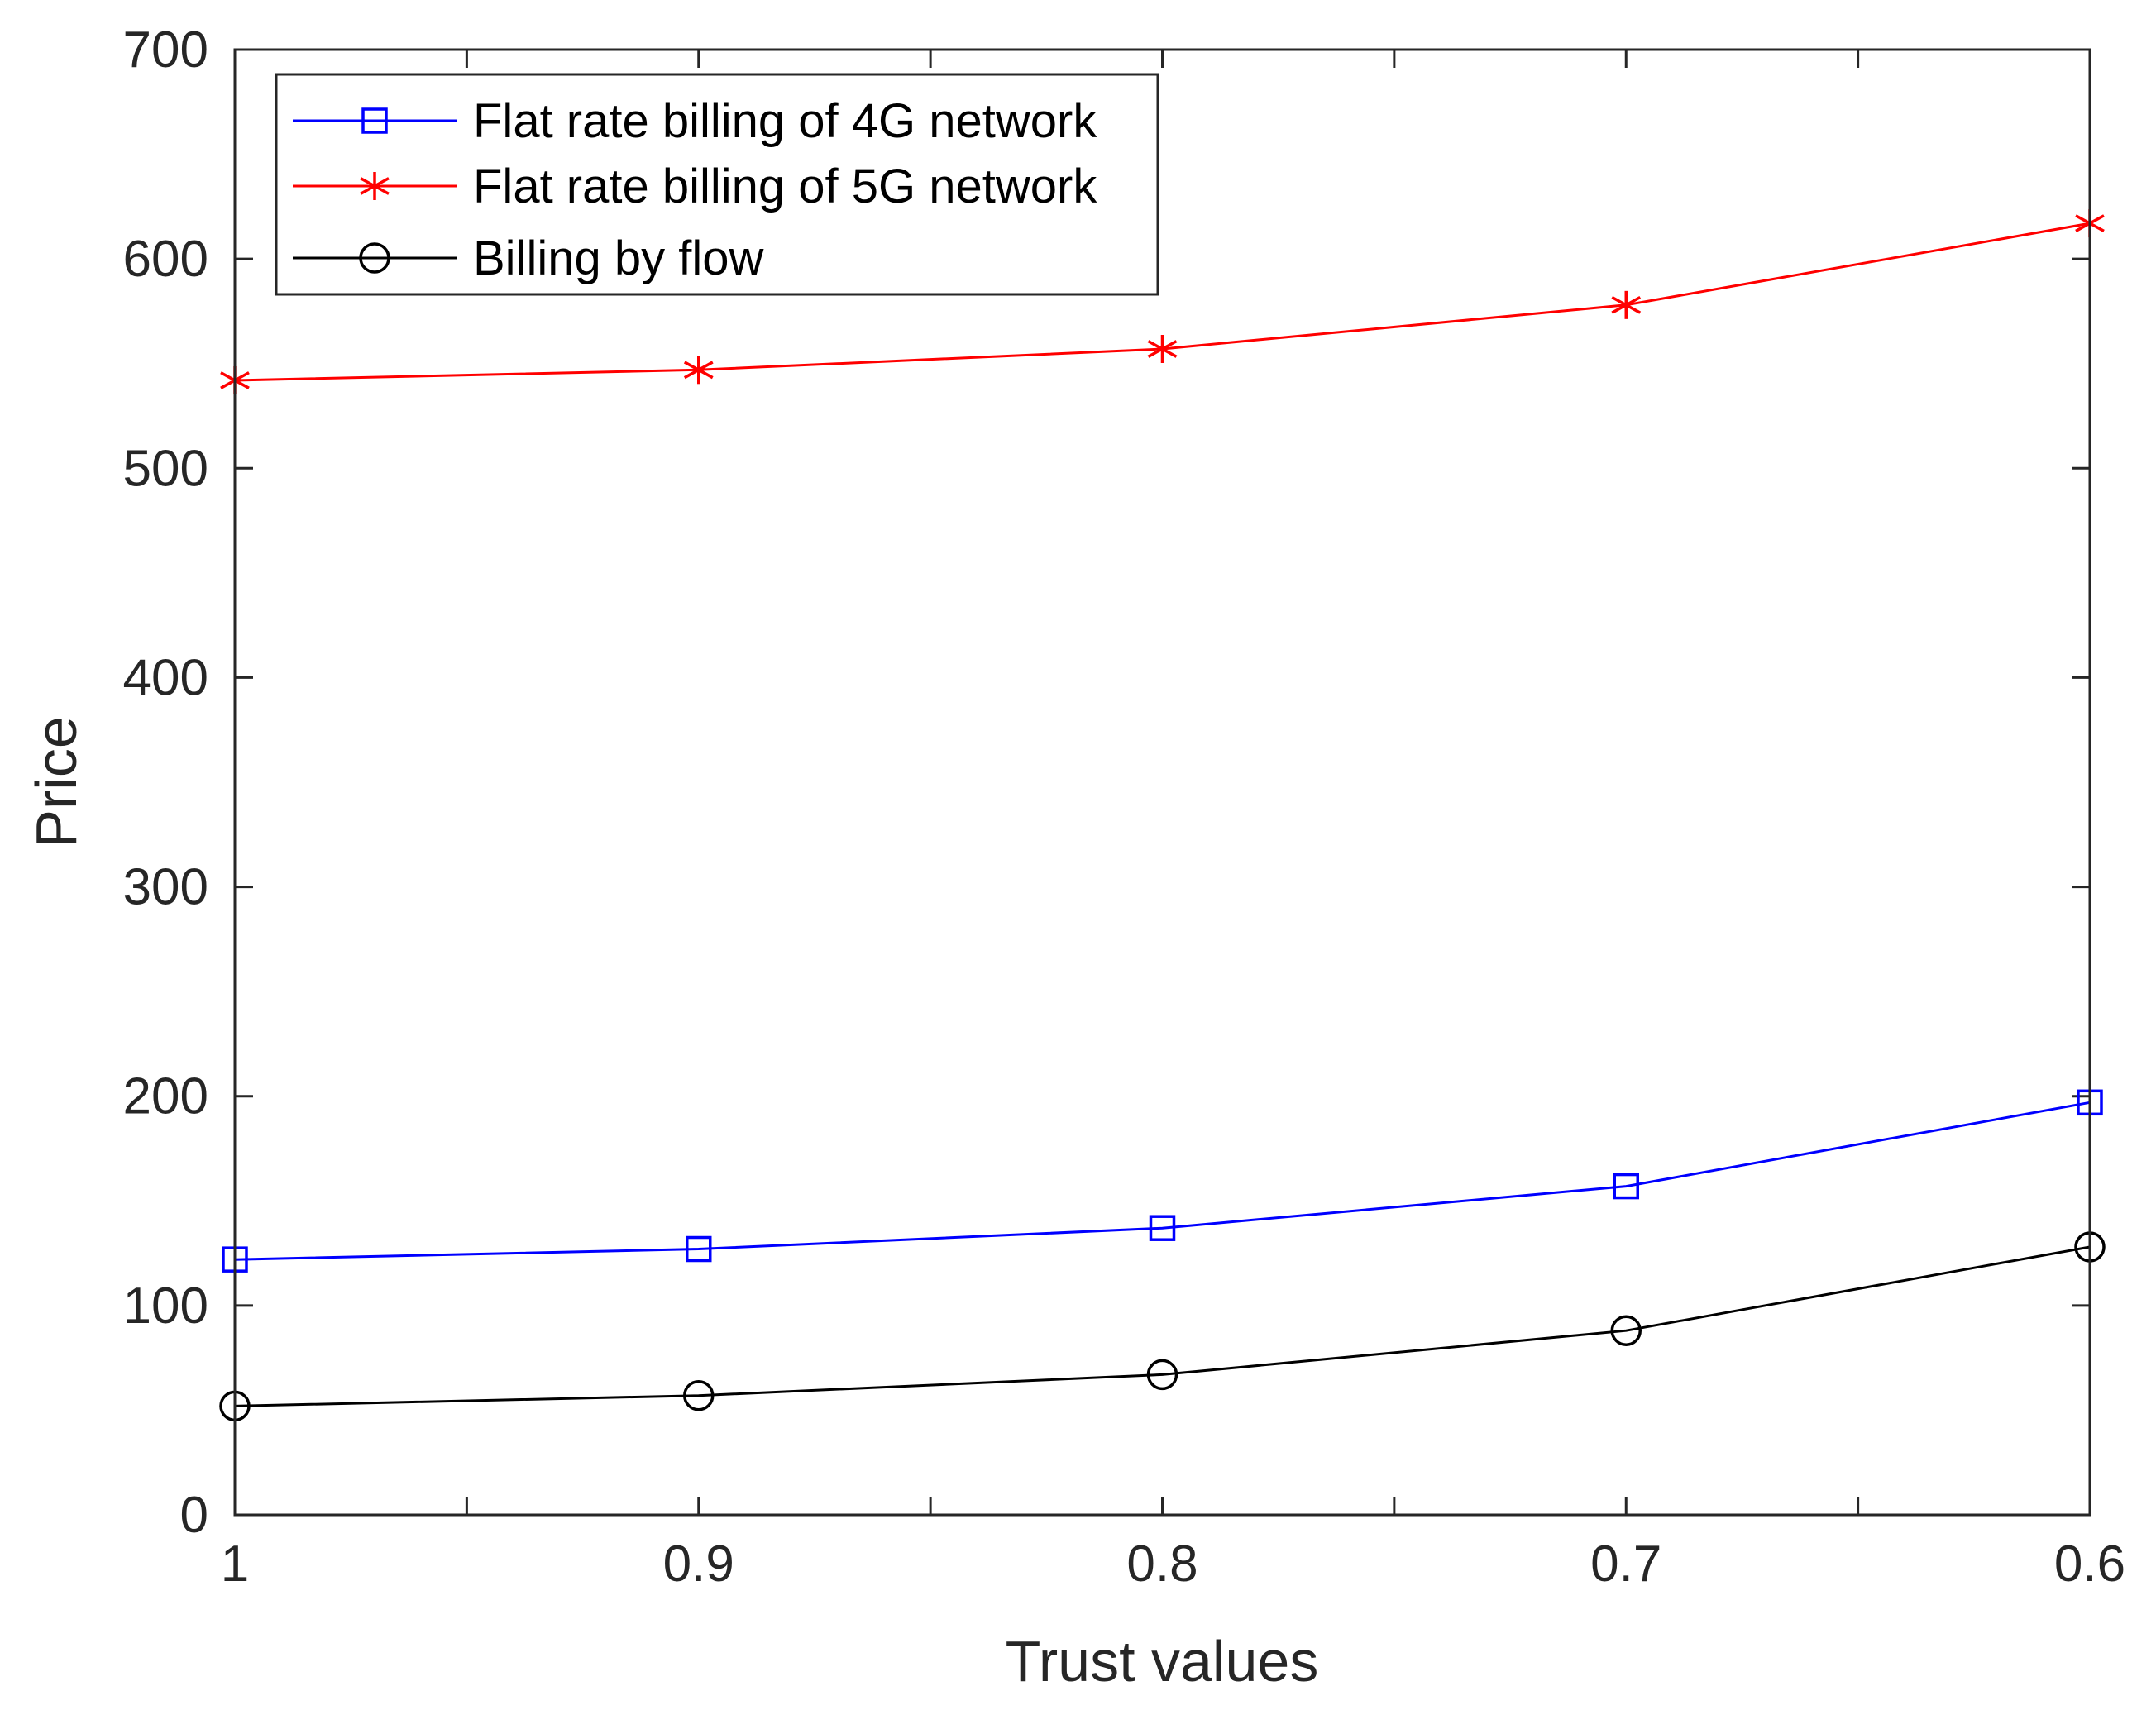 Image resolution: width=2156 pixels, height=1710 pixels. What do you see at coordinates (785, 186) in the screenshot?
I see `legend-label-5g: Flat rate billing of 5G network` at bounding box center [785, 186].